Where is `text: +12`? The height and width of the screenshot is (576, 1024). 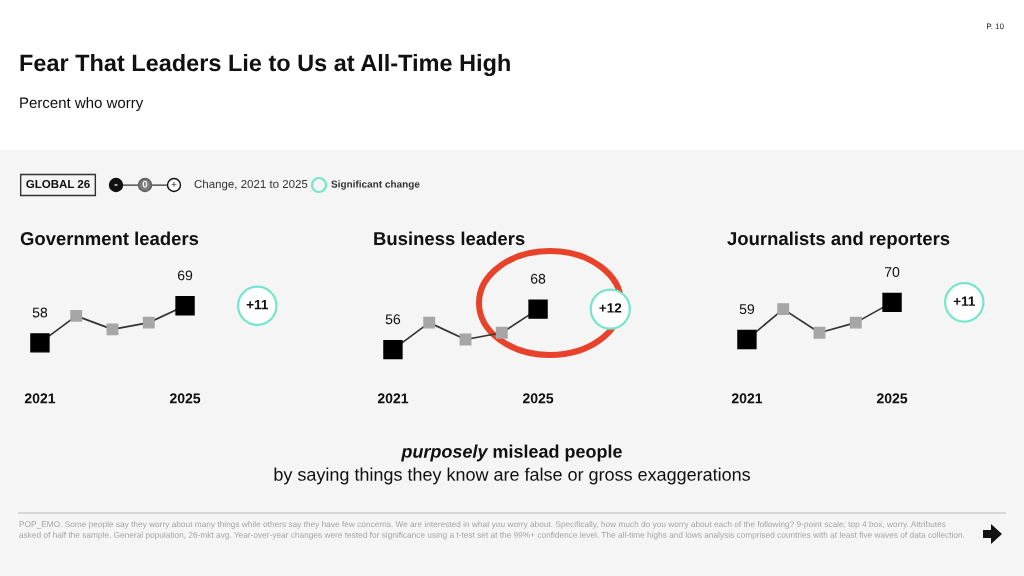 text: +12 is located at coordinates (610, 308).